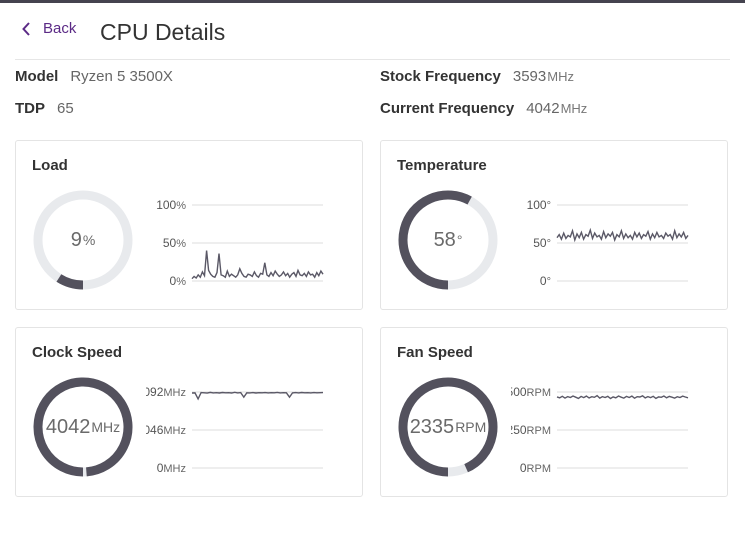  I want to click on stock-frequency-info: Stock Frequency 3593MHz, so click(477, 76).